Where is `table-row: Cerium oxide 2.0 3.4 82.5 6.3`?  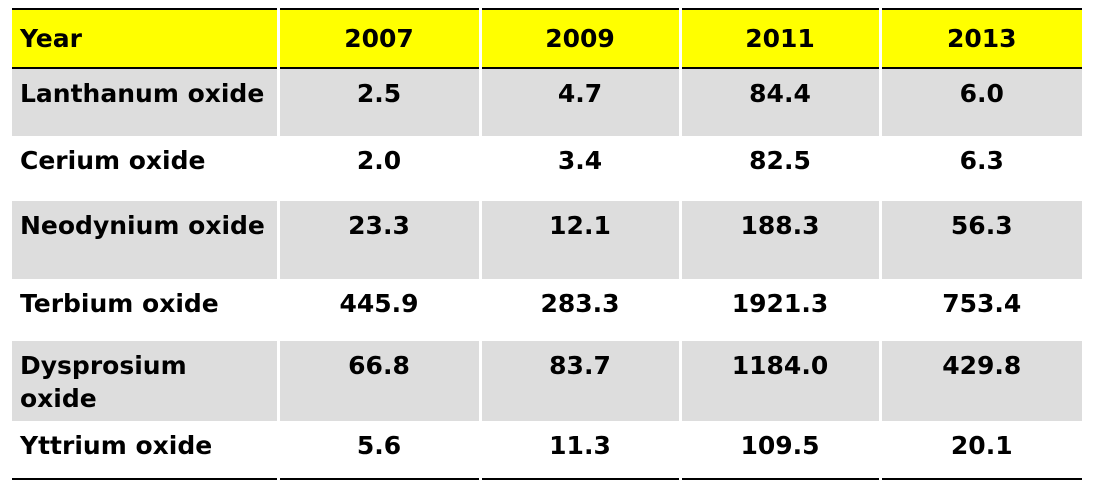 table-row: Cerium oxide 2.0 3.4 82.5 6.3 is located at coordinates (547, 168).